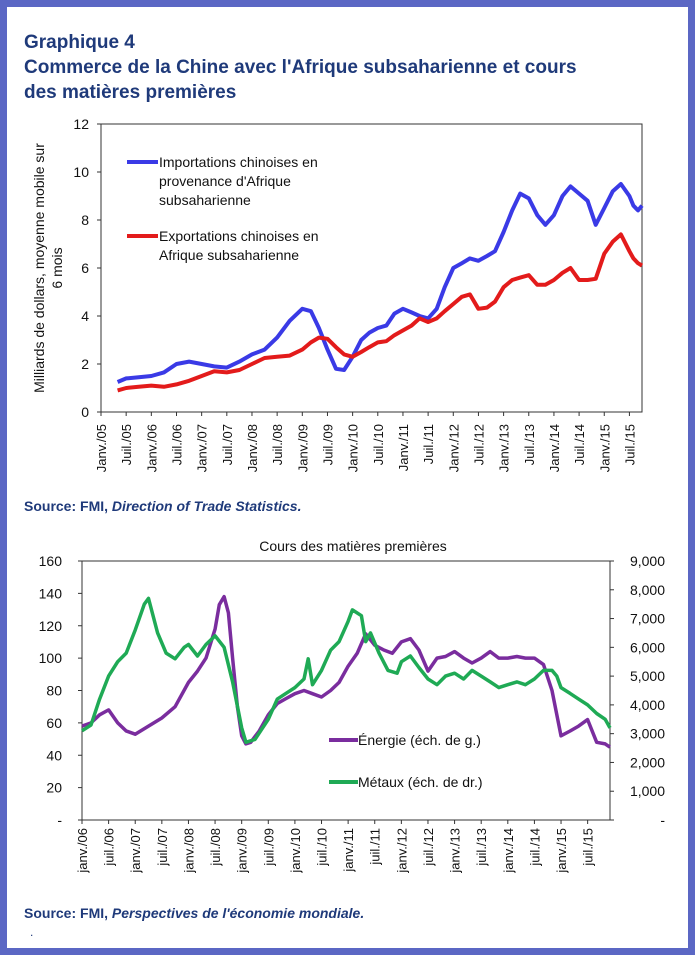 The height and width of the screenshot is (955, 695). Describe the element at coordinates (420, 782) in the screenshot. I see `chart2-legend-text: Métaux (éch. de dr.)` at that location.